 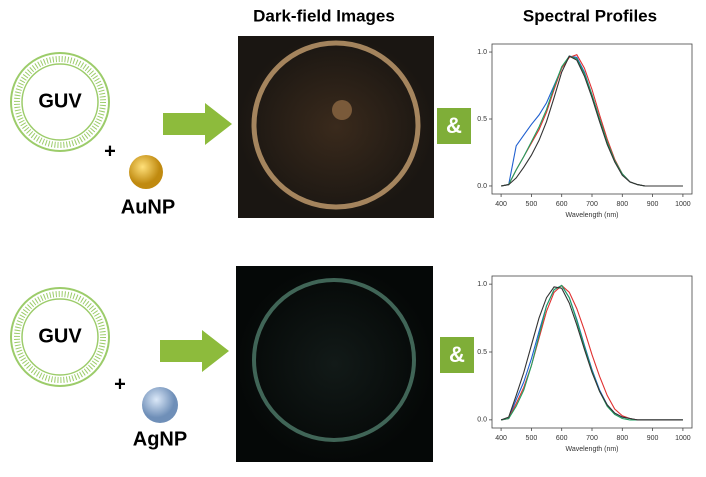 I want to click on particle-label: AuNP, so click(x=148, y=207).